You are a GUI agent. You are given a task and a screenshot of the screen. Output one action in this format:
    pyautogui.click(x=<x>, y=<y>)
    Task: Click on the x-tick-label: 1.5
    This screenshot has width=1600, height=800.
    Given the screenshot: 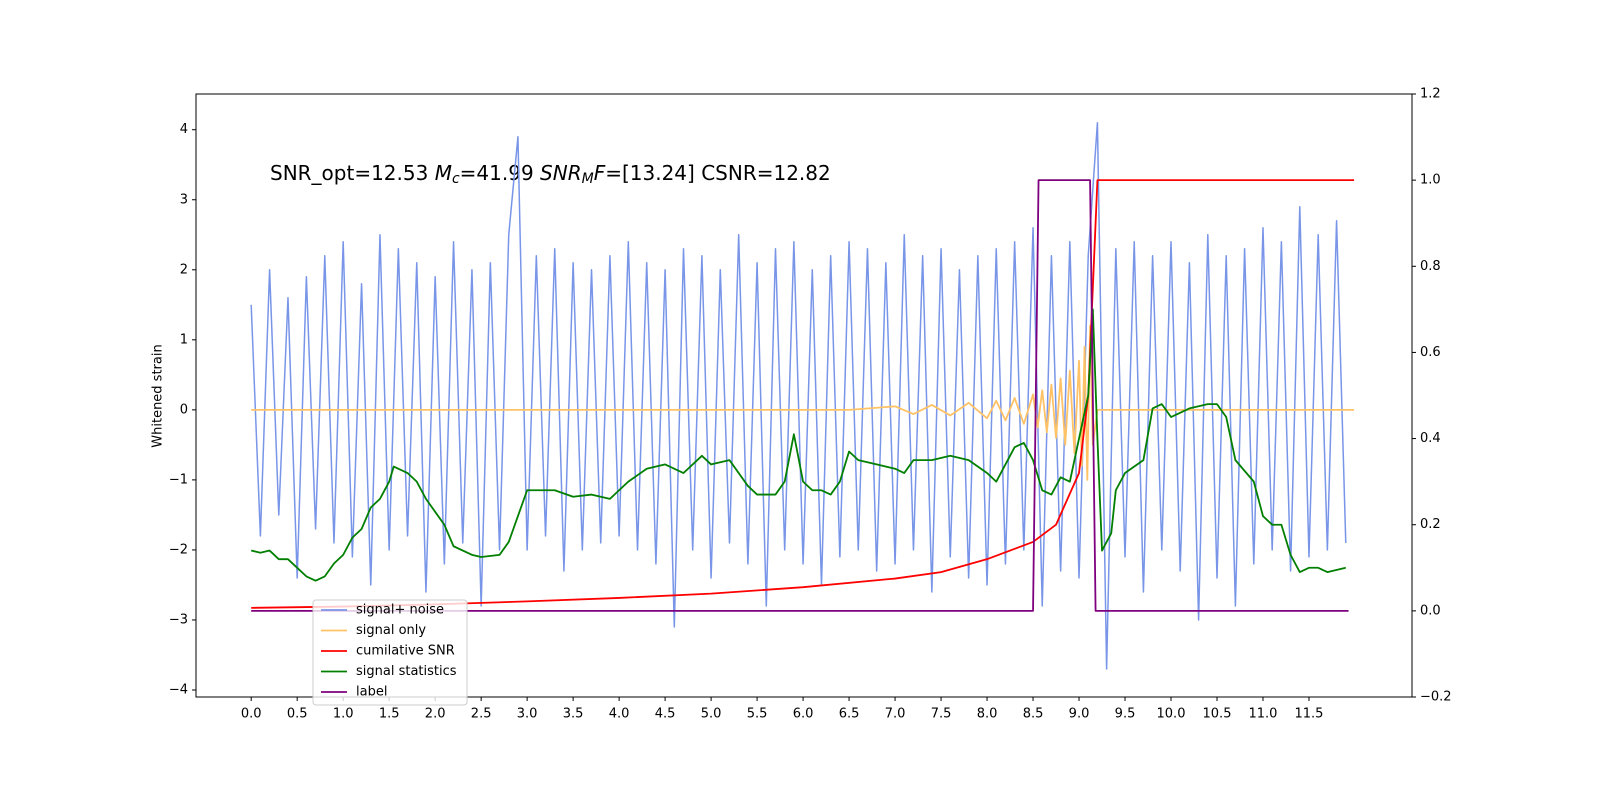 What is the action you would take?
    pyautogui.click(x=389, y=714)
    